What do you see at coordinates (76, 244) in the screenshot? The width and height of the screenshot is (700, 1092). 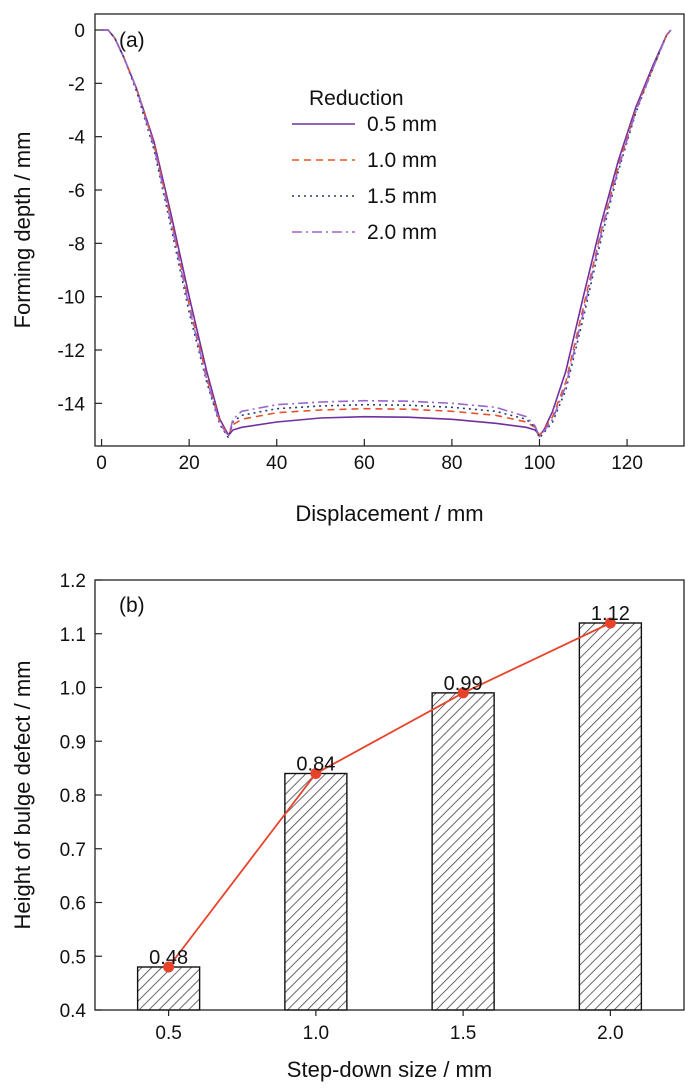 I see `y-tick-label: -8` at bounding box center [76, 244].